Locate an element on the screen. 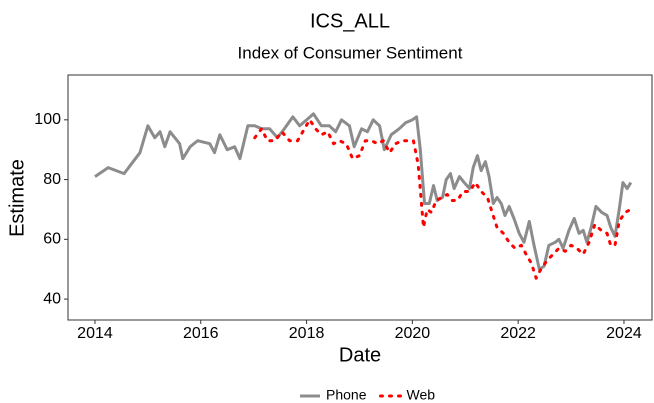 The width and height of the screenshot is (654, 403). y-axis-label: Estimate is located at coordinates (17, 198).